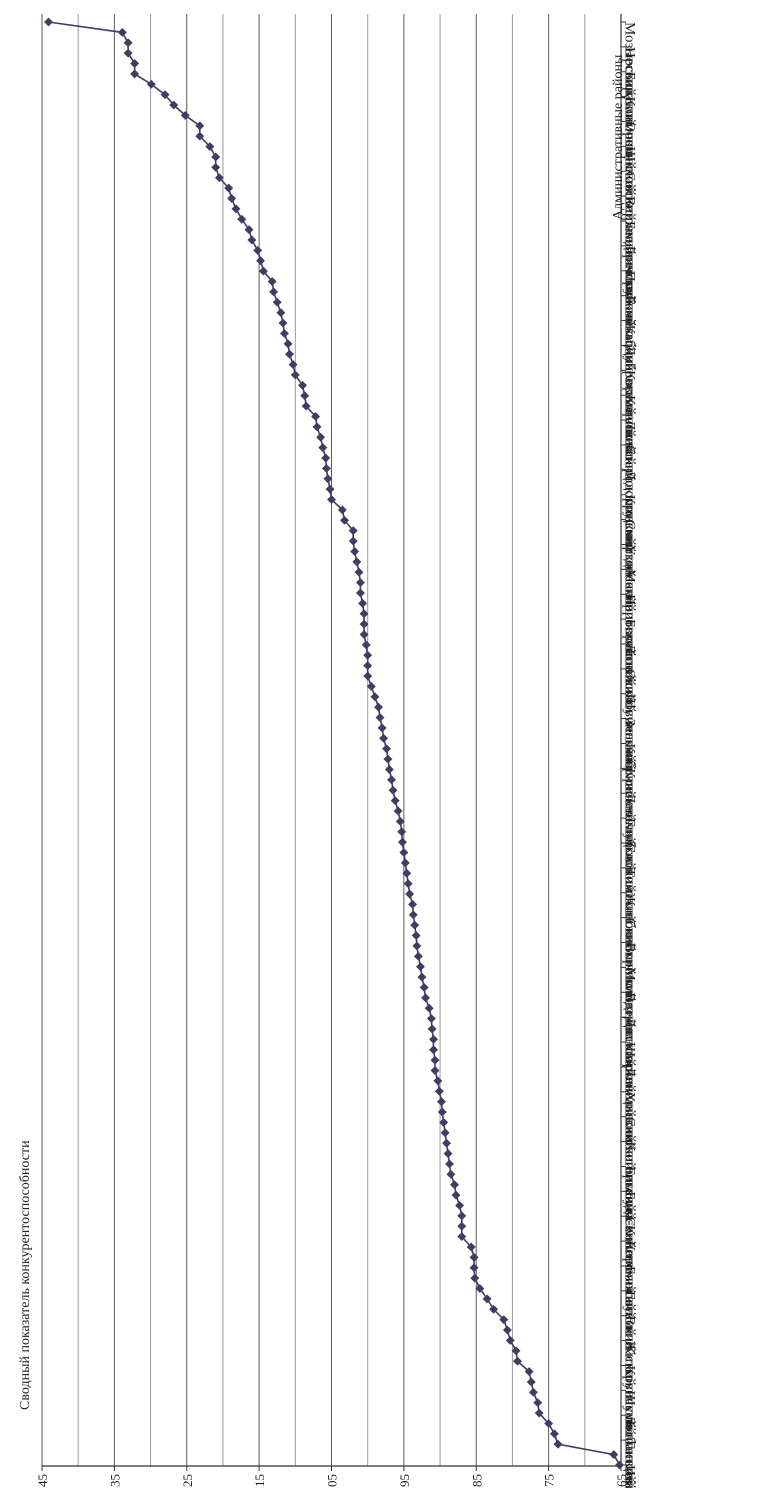 This screenshot has height=1488, width=776. What do you see at coordinates (630, 1165) in the screenshot?
I see `category-tick-label: Светлогорский` at bounding box center [630, 1165].